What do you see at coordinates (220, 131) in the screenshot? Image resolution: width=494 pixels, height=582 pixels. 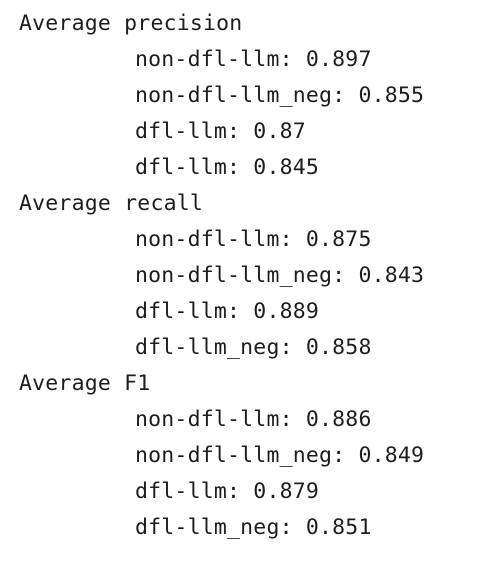 I see `metric-line: dfl-llm: 0.87` at bounding box center [220, 131].